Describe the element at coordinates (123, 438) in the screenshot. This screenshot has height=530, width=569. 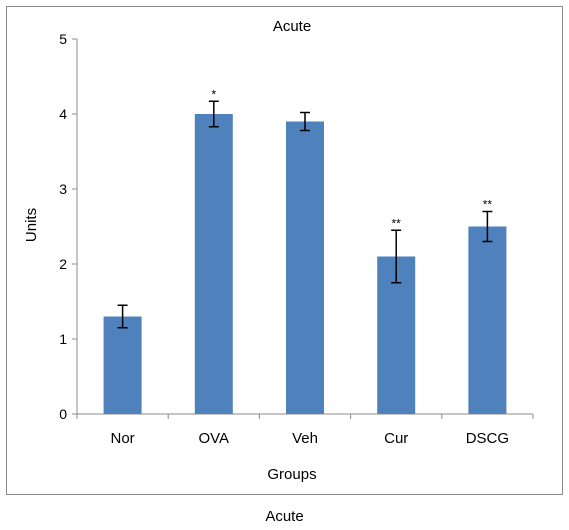
I see `category-label: Nor` at that location.